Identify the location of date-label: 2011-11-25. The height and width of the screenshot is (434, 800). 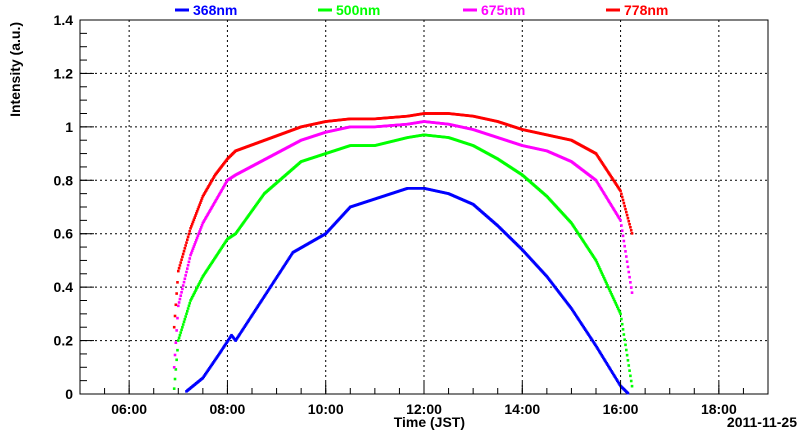
(762, 422).